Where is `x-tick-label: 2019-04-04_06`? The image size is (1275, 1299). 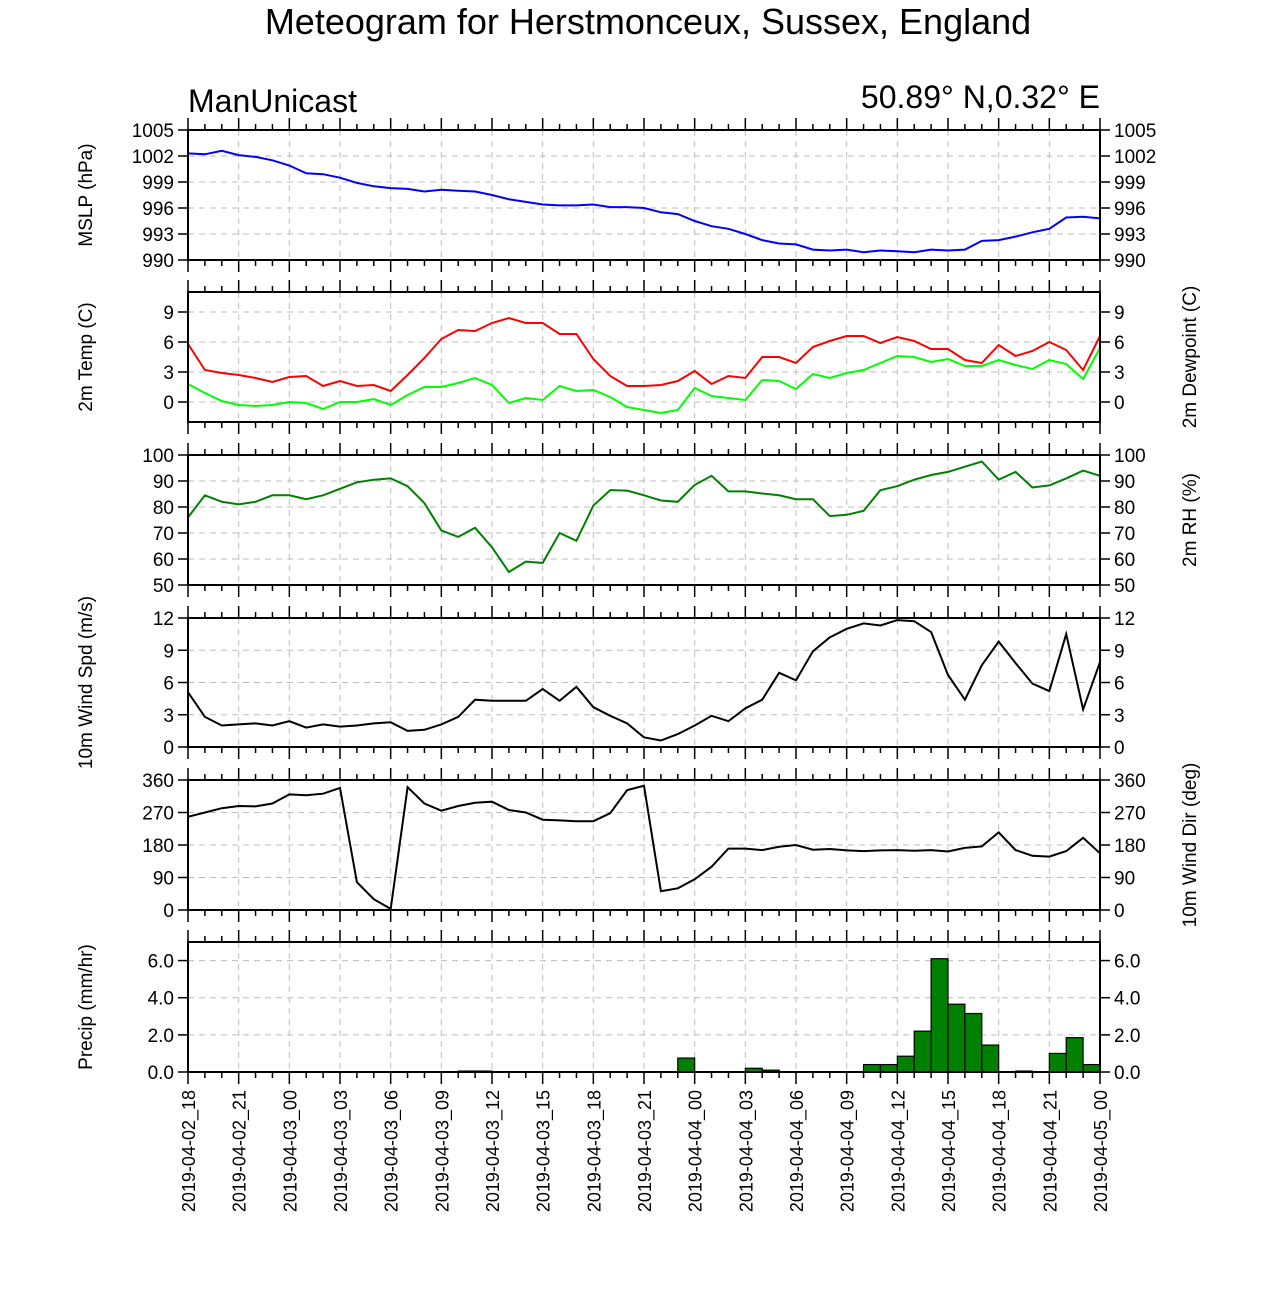
x-tick-label: 2019-04-04_06 is located at coordinates (797, 1151).